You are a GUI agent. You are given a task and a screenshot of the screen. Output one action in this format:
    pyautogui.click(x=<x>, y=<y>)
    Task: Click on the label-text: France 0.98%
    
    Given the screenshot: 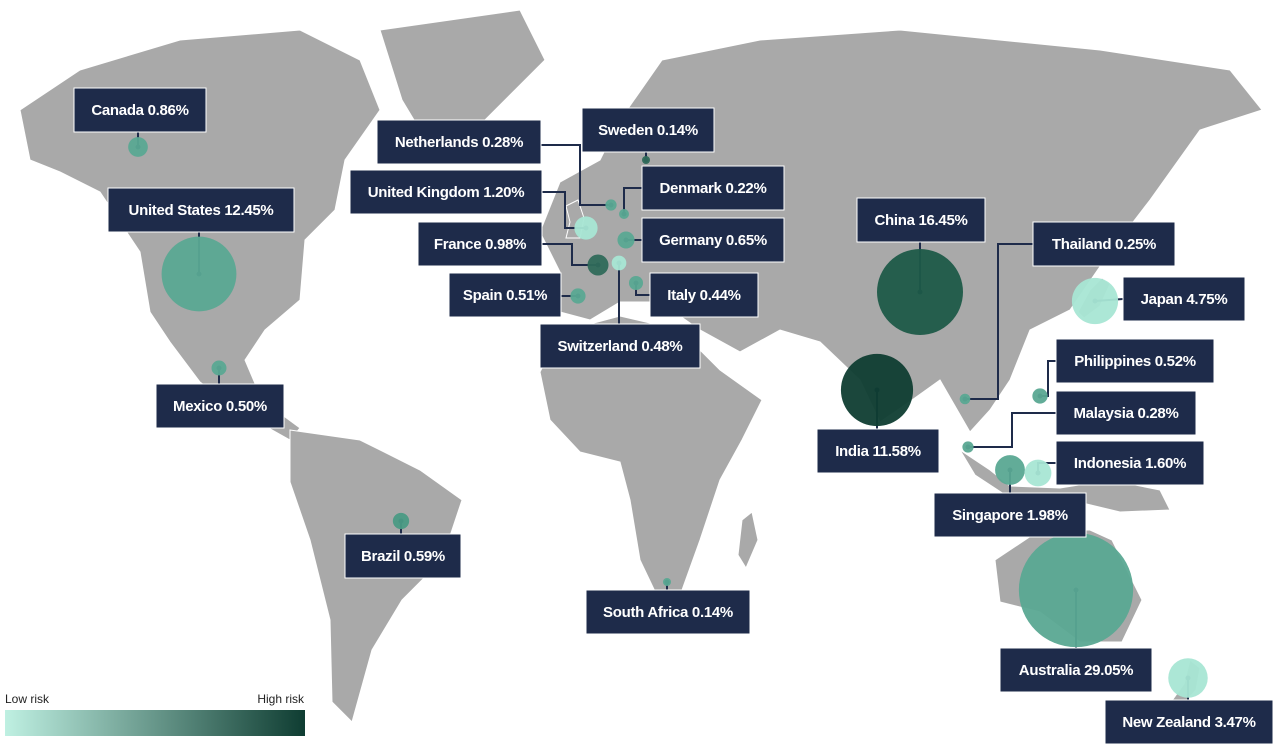 What is the action you would take?
    pyautogui.click(x=480, y=244)
    